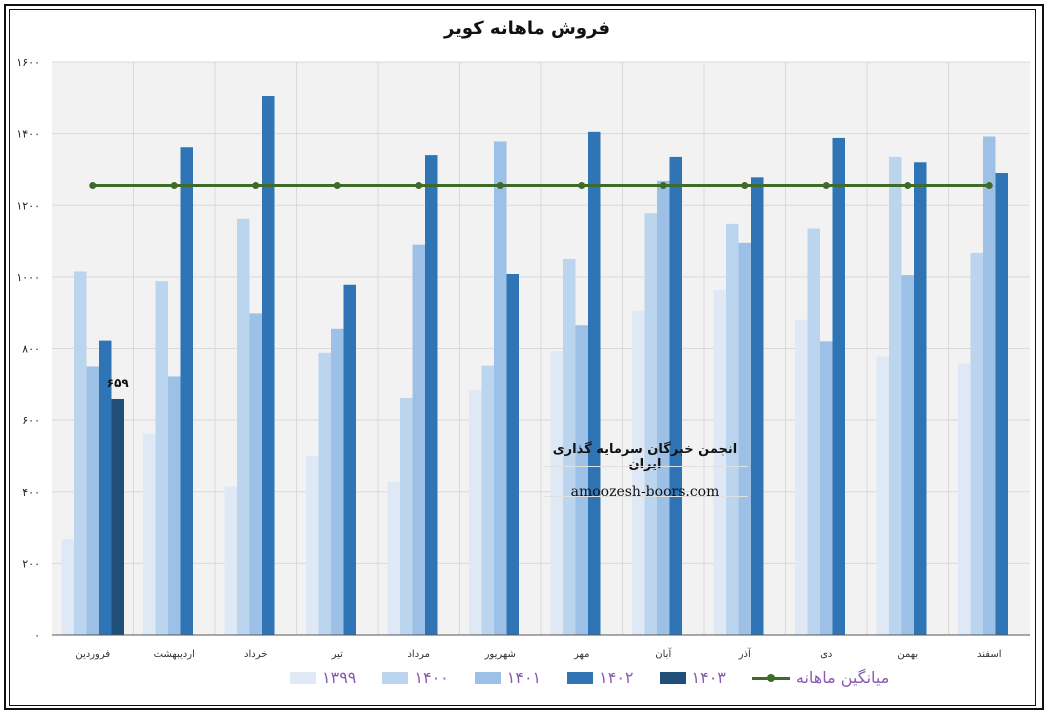 The image size is (1054, 718). What do you see at coordinates (28, 205) in the screenshot?
I see `y-tick-label: ۱۲۰۰` at bounding box center [28, 205].